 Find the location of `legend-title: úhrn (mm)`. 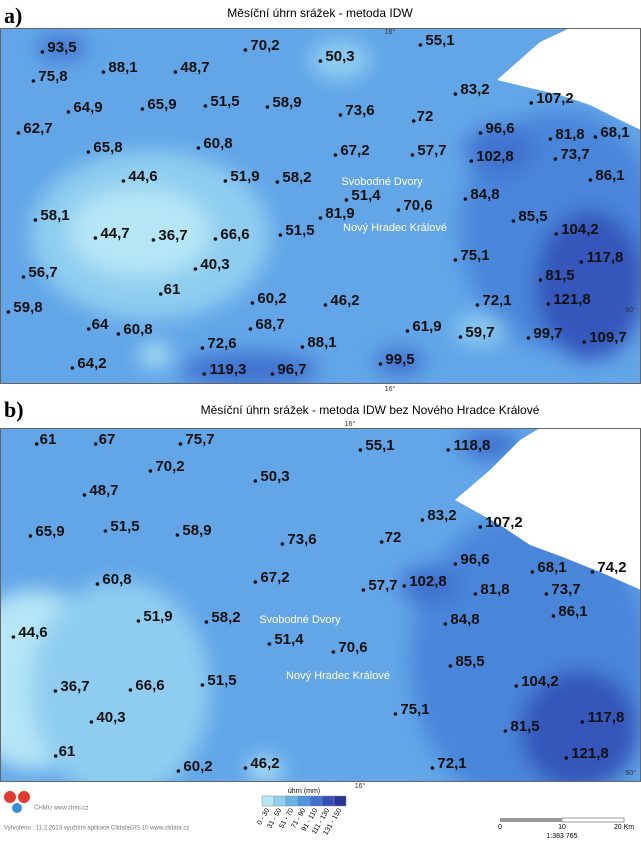

legend-title: úhrn (mm) is located at coordinates (304, 791).